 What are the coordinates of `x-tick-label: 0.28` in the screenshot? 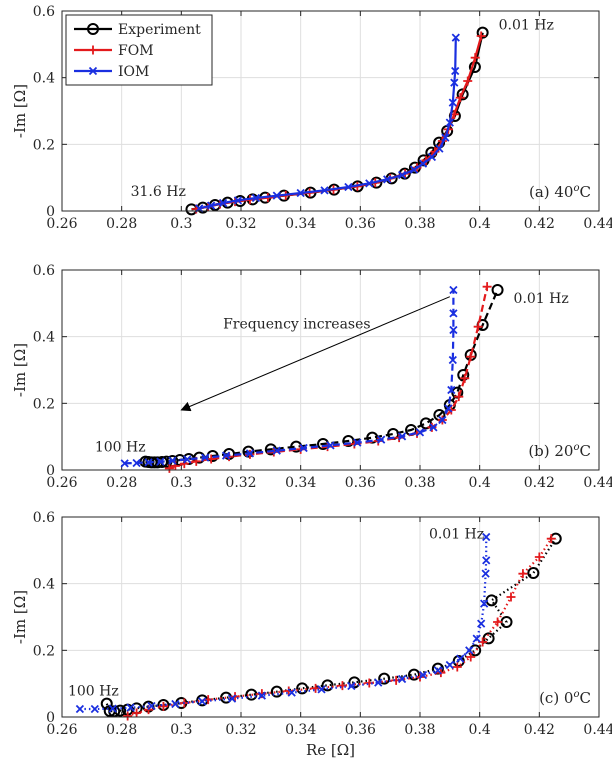 It's located at (121, 730).